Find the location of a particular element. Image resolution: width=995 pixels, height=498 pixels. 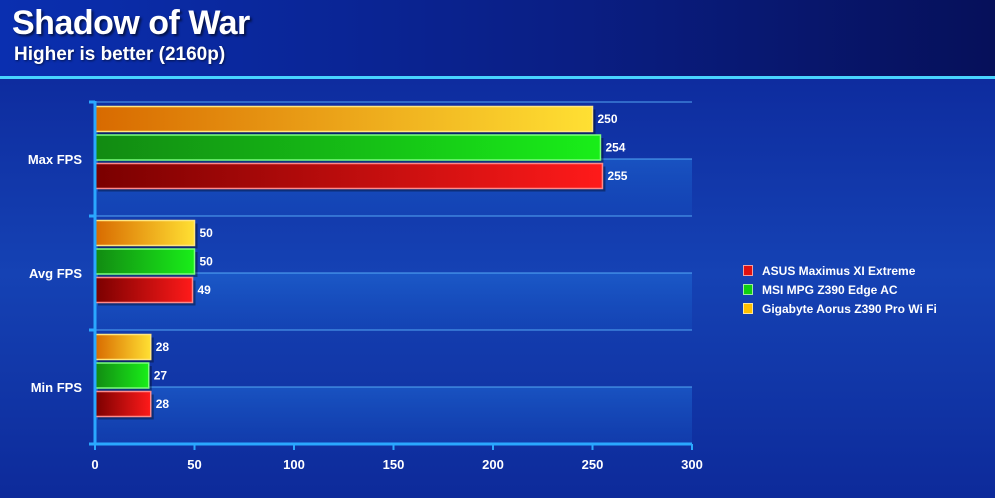

legend-item: ASUS Maximus XI Extreme is located at coordinates (840, 270).